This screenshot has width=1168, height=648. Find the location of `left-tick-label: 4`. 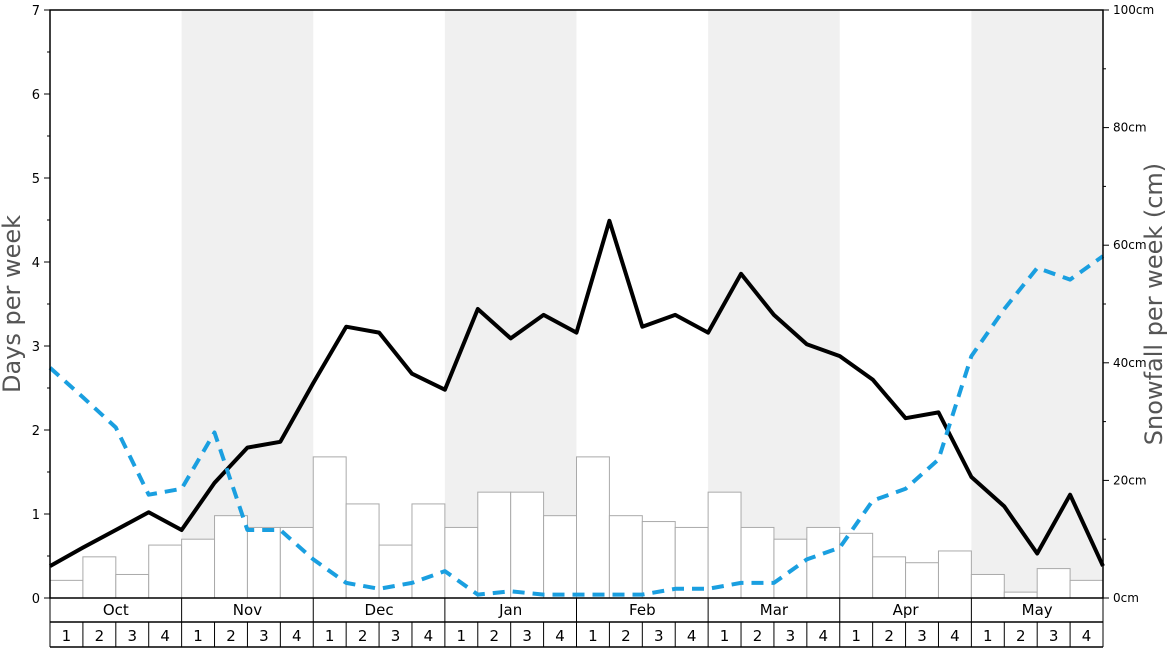

left-tick-label: 4 is located at coordinates (36, 263).